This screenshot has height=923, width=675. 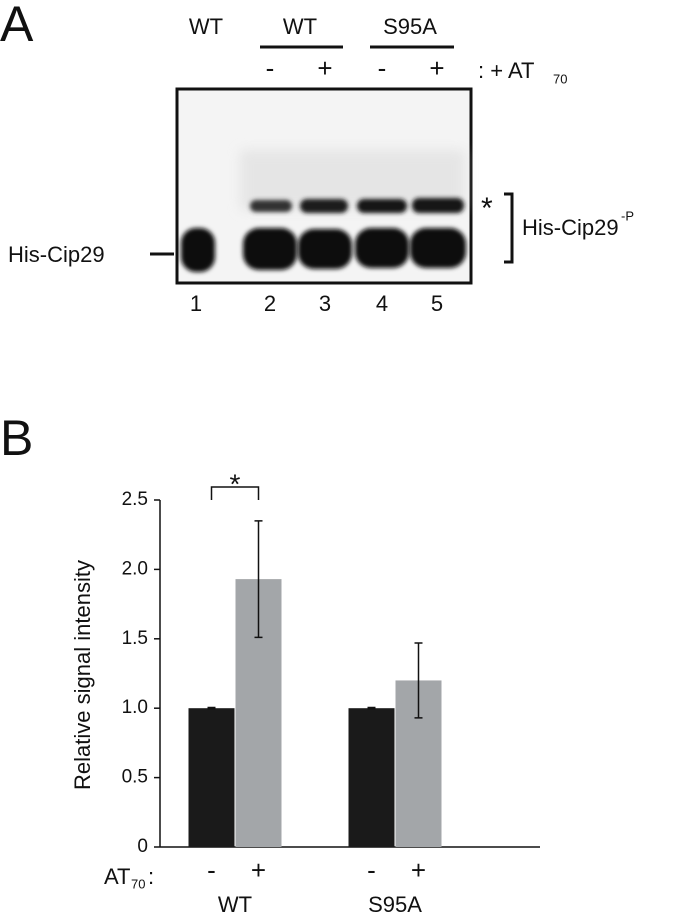 What do you see at coordinates (117, 876) in the screenshot?
I see `treatment-label: AT` at bounding box center [117, 876].